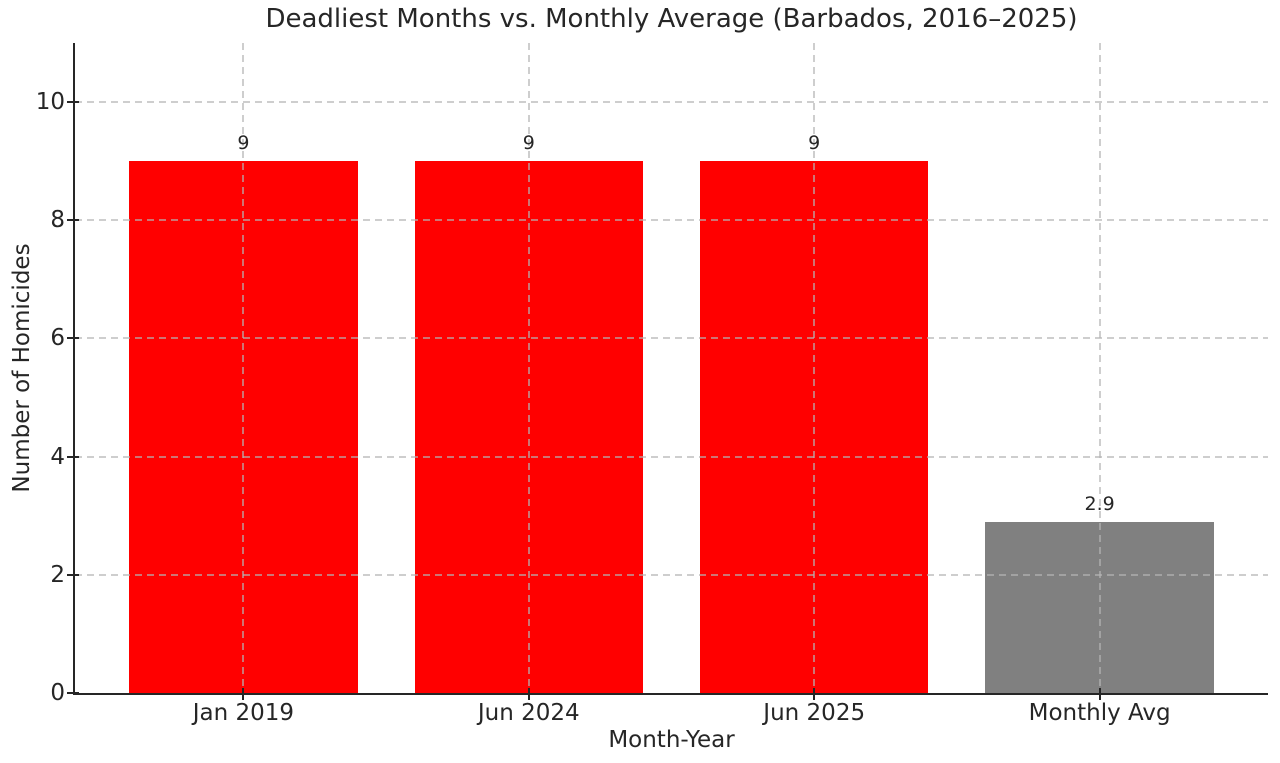 This screenshot has width=1280, height=763. What do you see at coordinates (50, 102) in the screenshot?
I see `y-tick-label: 10` at bounding box center [50, 102].